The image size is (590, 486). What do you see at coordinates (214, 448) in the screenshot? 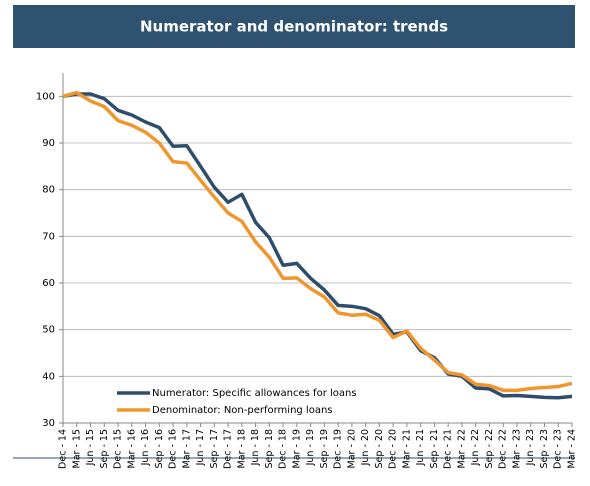
I see `x-tick-label: Sep - 17` at bounding box center [214, 448].